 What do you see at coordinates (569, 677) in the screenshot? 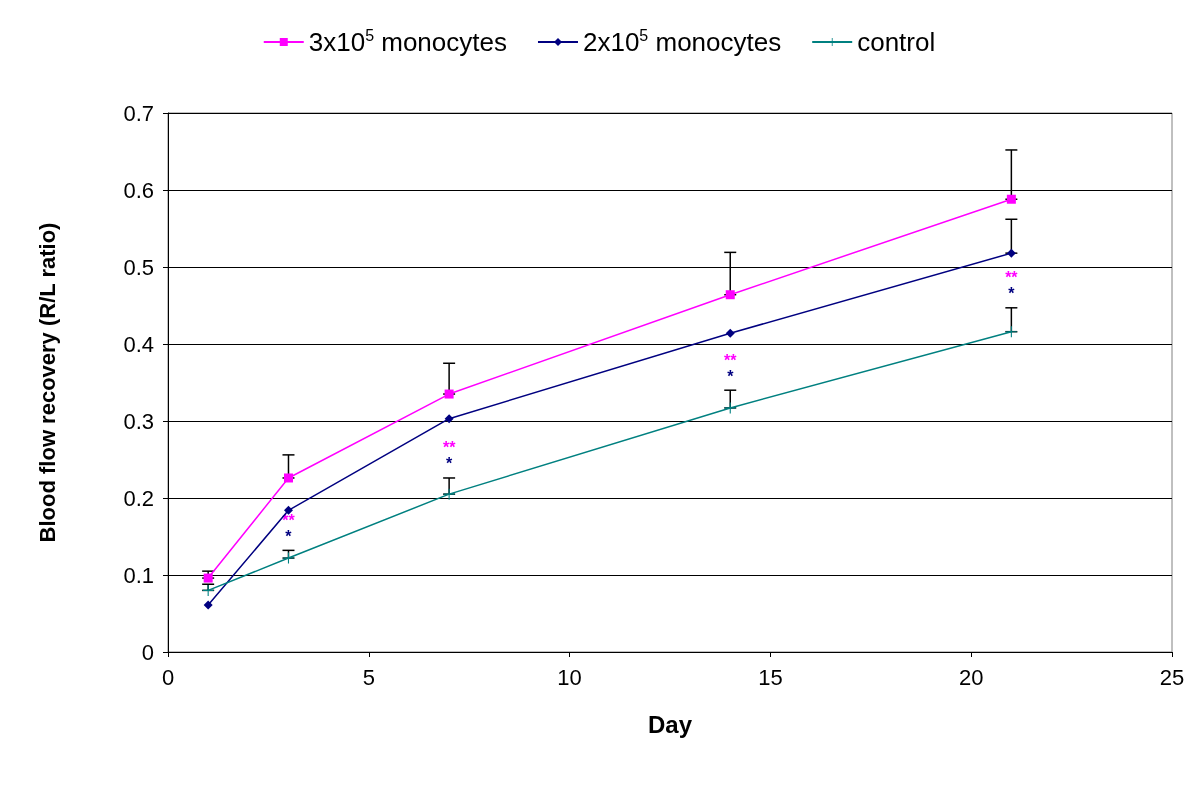
I see `x-tick-label: 10` at bounding box center [569, 677].